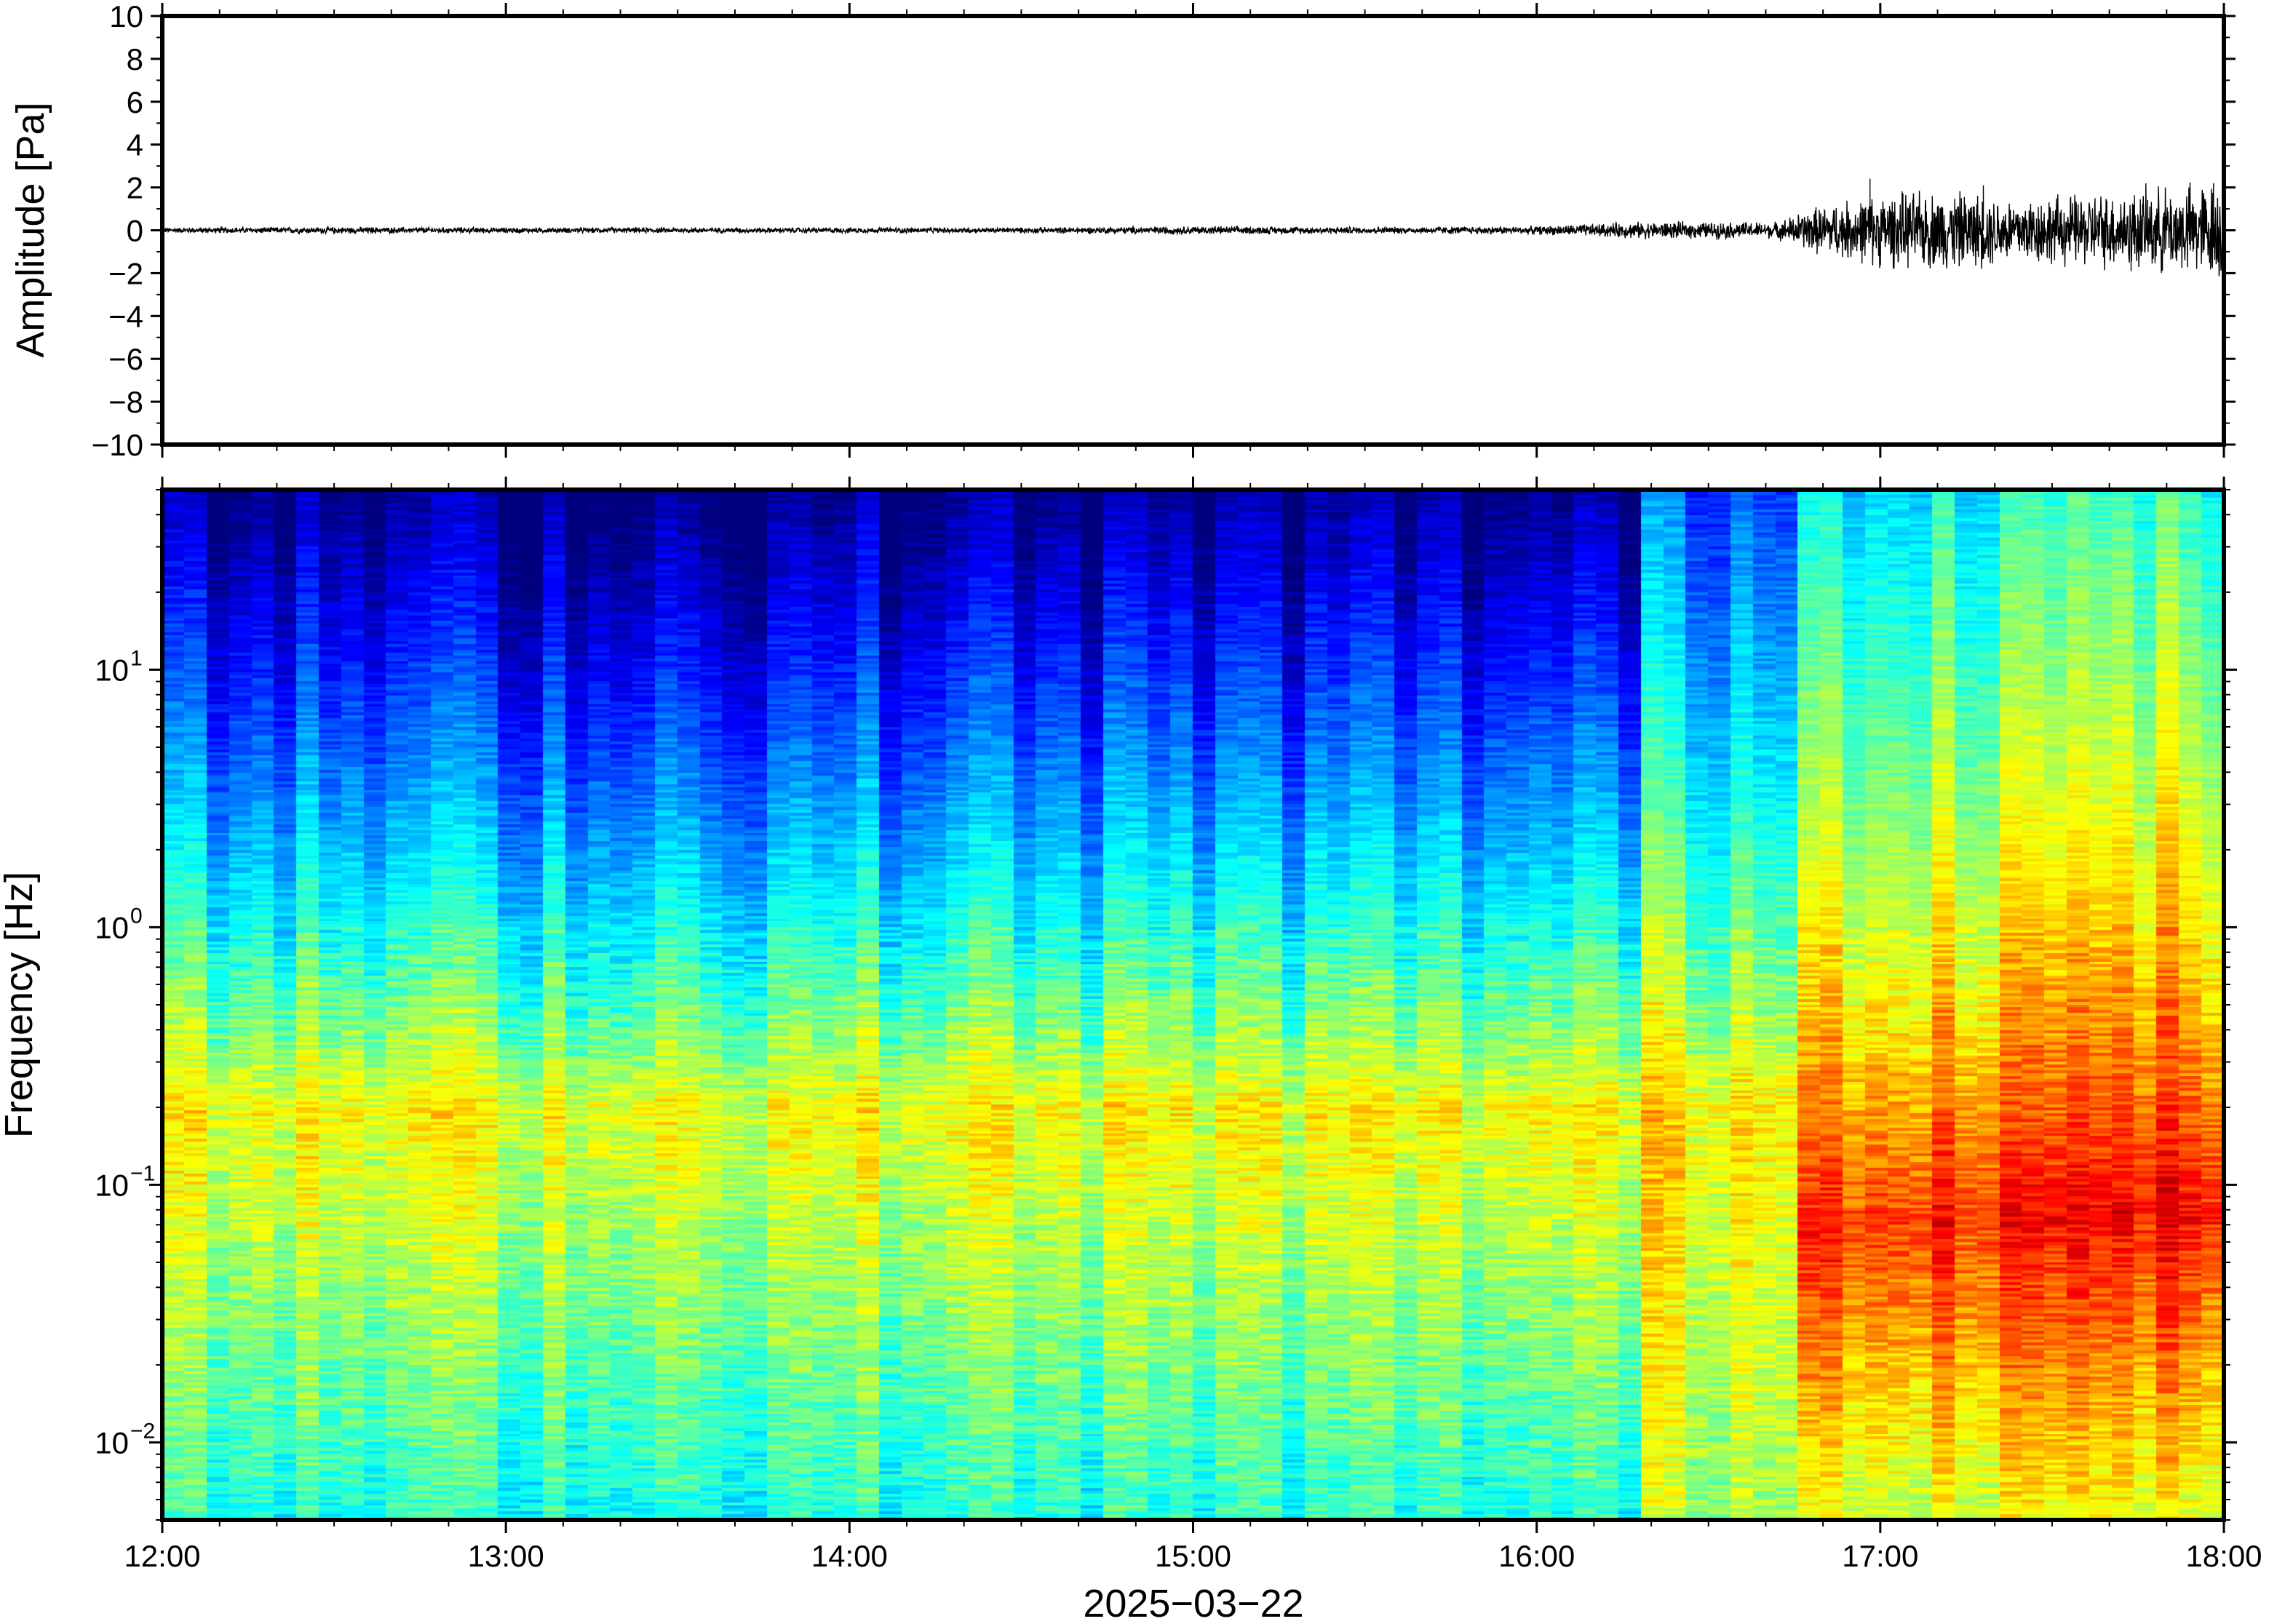 The image size is (2269, 1624). Describe the element at coordinates (506, 1556) in the screenshot. I see `time-x-tick-label: 13:00` at that location.